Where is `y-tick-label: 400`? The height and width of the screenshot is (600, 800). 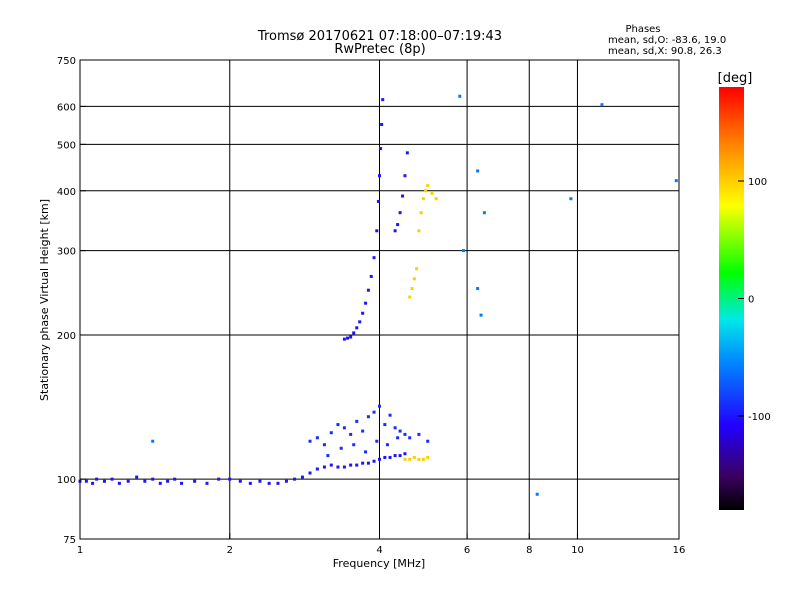
y-tick-label: 400 is located at coordinates (66, 192).